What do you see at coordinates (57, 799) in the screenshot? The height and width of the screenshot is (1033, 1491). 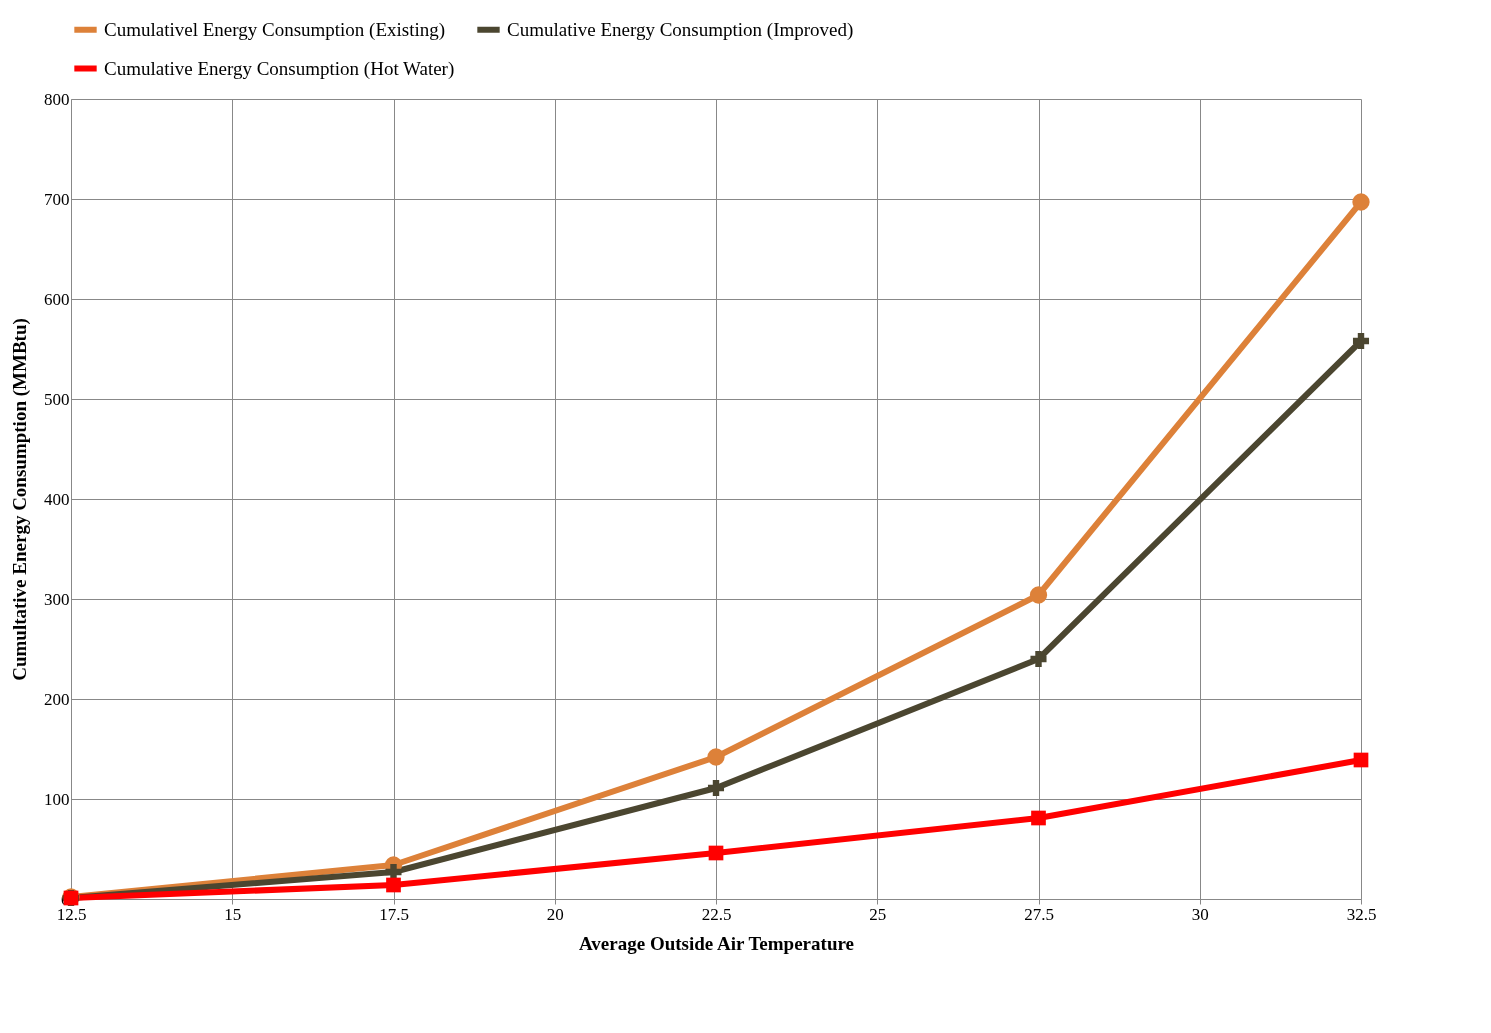 I see `y-tick-label: 100` at bounding box center [57, 799].